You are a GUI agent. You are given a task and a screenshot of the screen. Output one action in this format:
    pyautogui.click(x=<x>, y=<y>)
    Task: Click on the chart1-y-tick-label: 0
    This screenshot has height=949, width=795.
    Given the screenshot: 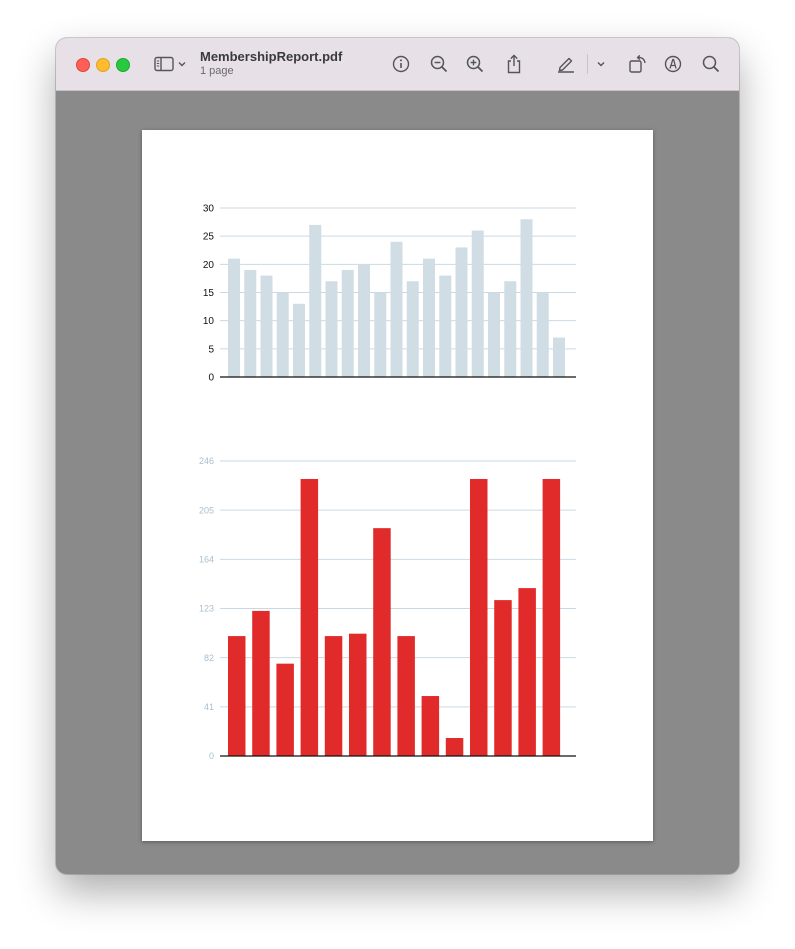 What is the action you would take?
    pyautogui.click(x=211, y=378)
    